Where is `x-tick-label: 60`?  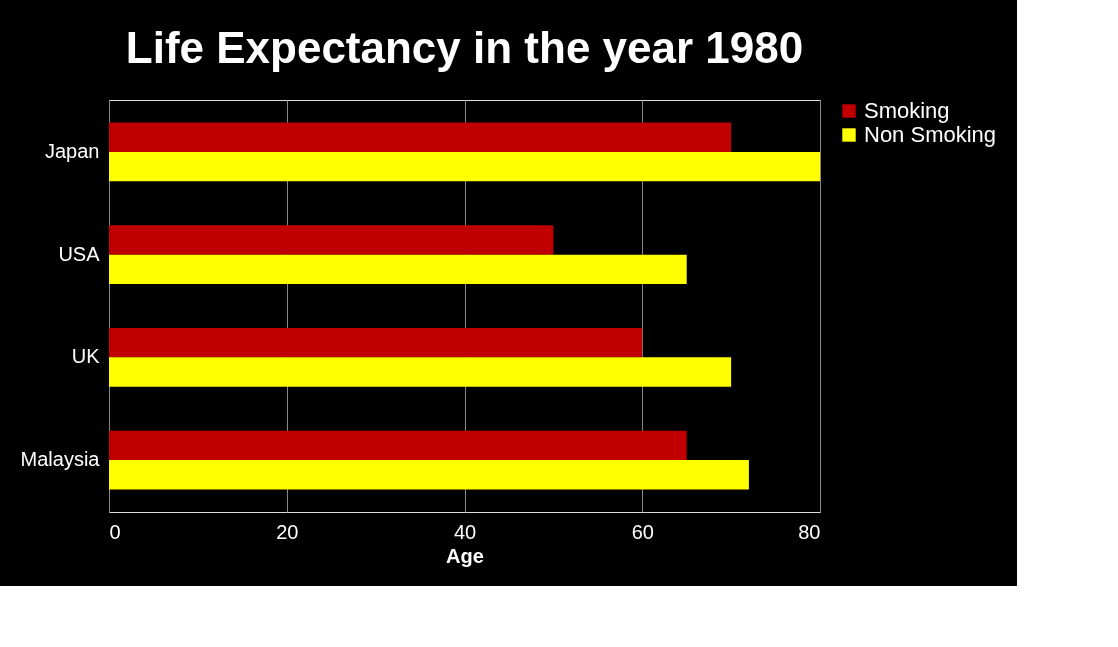 x-tick-label: 60 is located at coordinates (642, 531).